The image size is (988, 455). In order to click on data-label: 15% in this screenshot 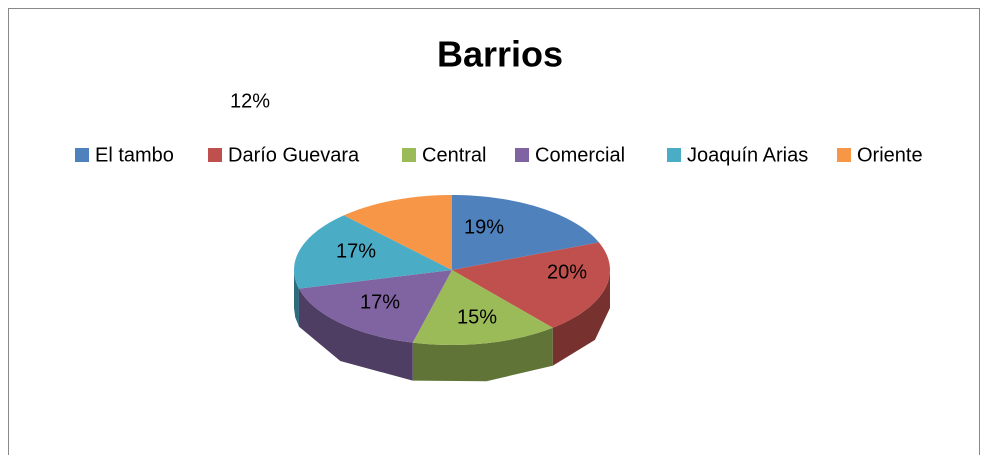, I will do `click(477, 317)`.